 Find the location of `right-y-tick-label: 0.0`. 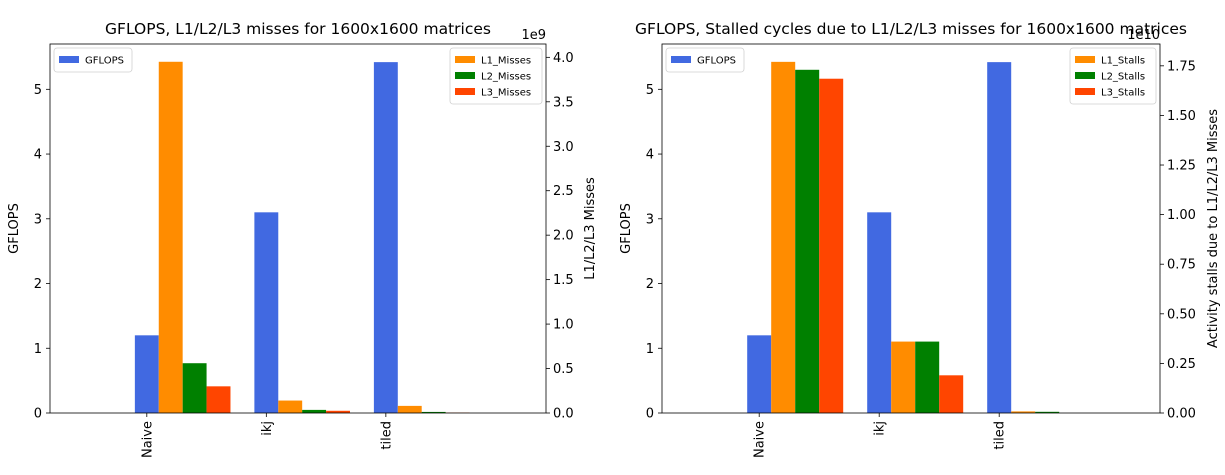

right-y-tick-label: 0.0 is located at coordinates (563, 414).